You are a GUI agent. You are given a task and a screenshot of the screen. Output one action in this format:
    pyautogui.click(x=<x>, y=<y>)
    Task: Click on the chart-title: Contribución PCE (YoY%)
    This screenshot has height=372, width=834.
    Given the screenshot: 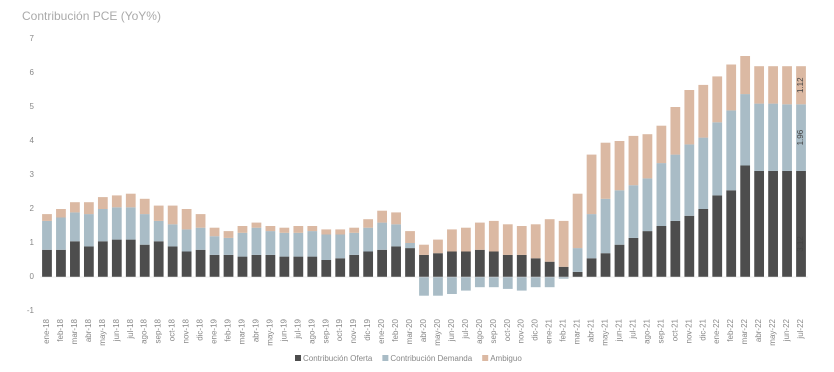 What is the action you would take?
    pyautogui.click(x=91, y=16)
    